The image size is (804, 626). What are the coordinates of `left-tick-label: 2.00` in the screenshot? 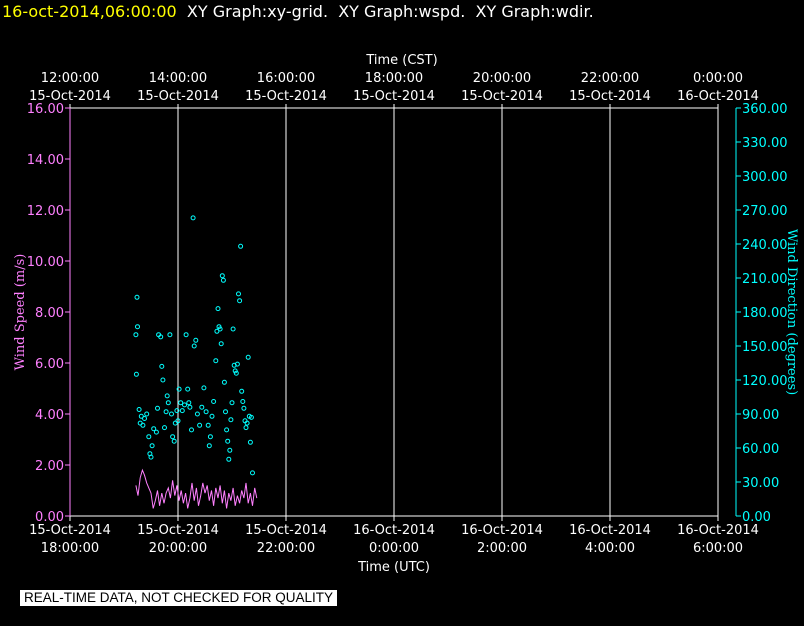 It's located at (49, 466).